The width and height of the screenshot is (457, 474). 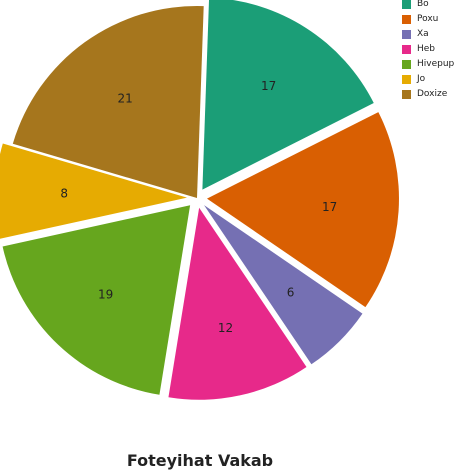 I want to click on legend-item-heb: Heb, so click(x=428, y=50).